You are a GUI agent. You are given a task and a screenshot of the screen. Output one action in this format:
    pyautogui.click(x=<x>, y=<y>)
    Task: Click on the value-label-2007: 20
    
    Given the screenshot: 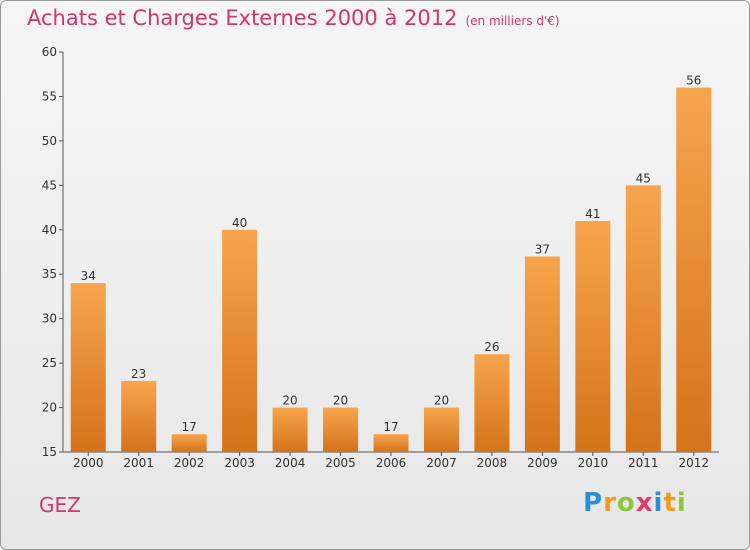 What is the action you would take?
    pyautogui.click(x=441, y=401)
    